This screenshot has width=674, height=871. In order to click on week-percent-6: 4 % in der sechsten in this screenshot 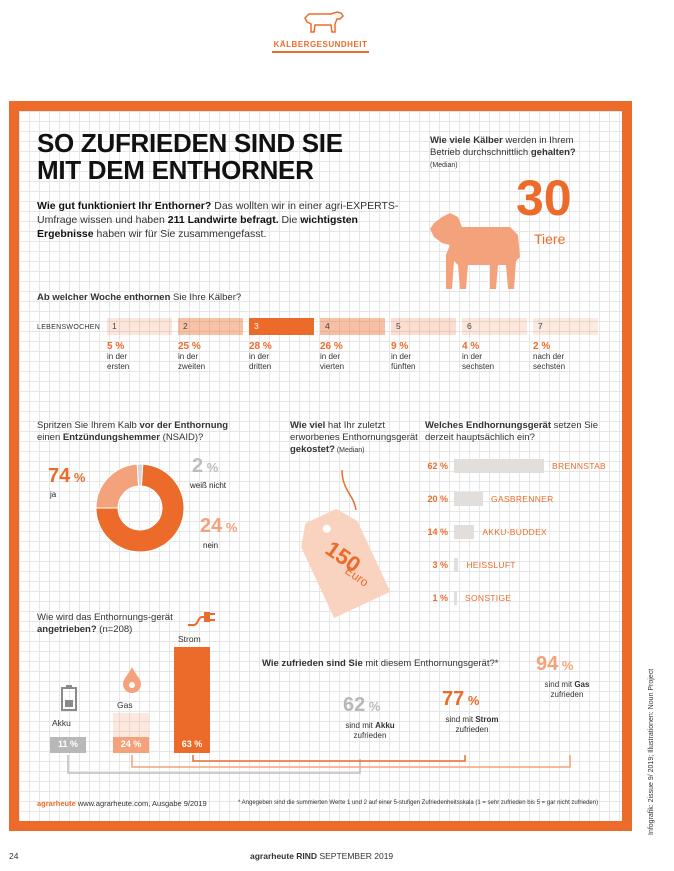, I will do `click(494, 357)`.